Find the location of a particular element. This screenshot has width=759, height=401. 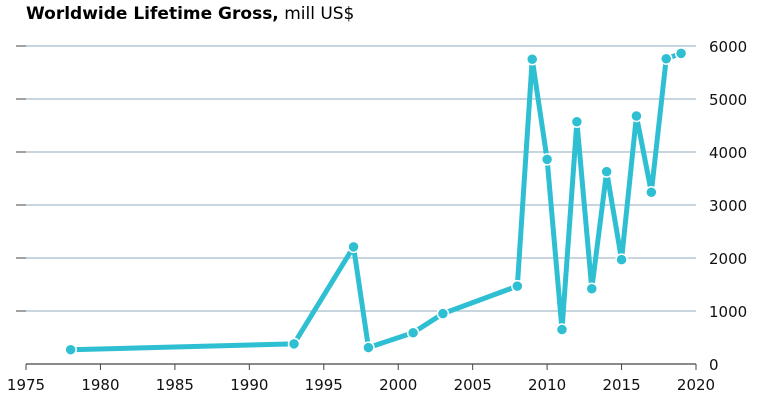

x-tick-label-2015: 2015 is located at coordinates (621, 385).